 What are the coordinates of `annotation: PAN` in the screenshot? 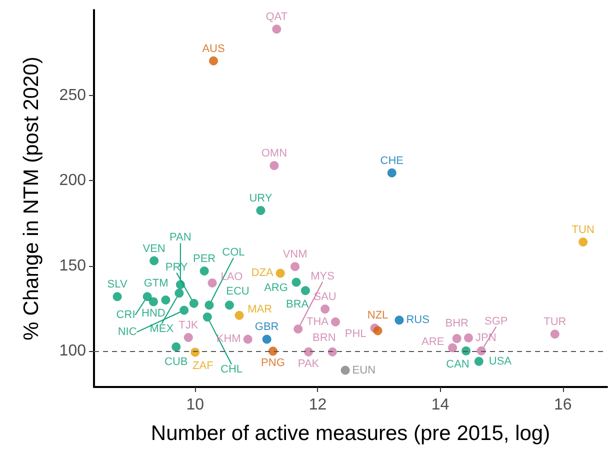 It's located at (181, 238).